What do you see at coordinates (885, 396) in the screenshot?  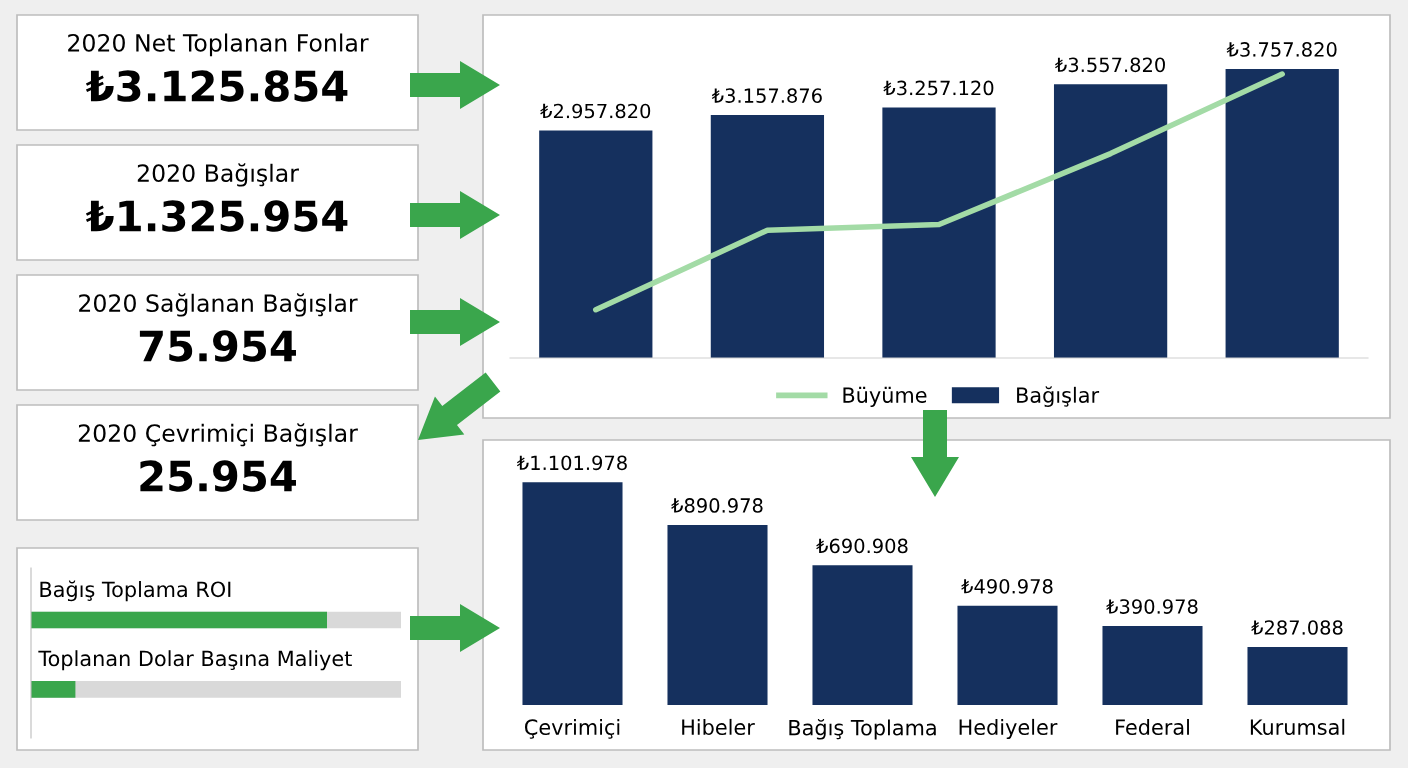 I see `legend-label: Büyüme` at bounding box center [885, 396].